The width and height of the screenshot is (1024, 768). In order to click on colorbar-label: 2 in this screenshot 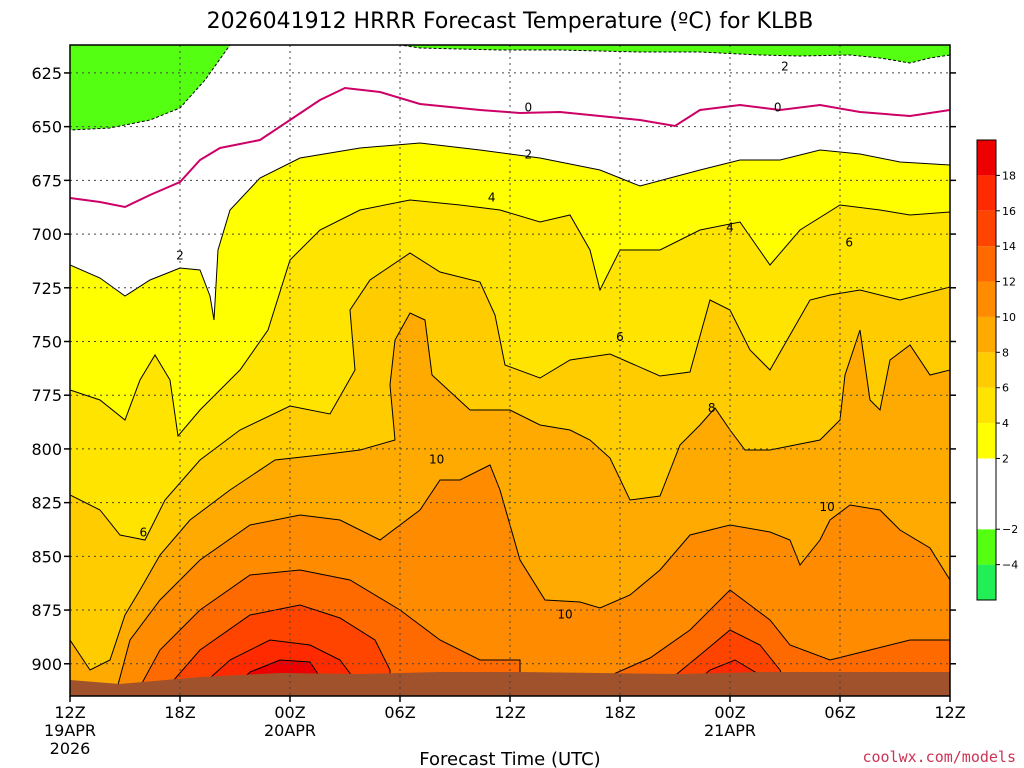, I will do `click(1005, 458)`.